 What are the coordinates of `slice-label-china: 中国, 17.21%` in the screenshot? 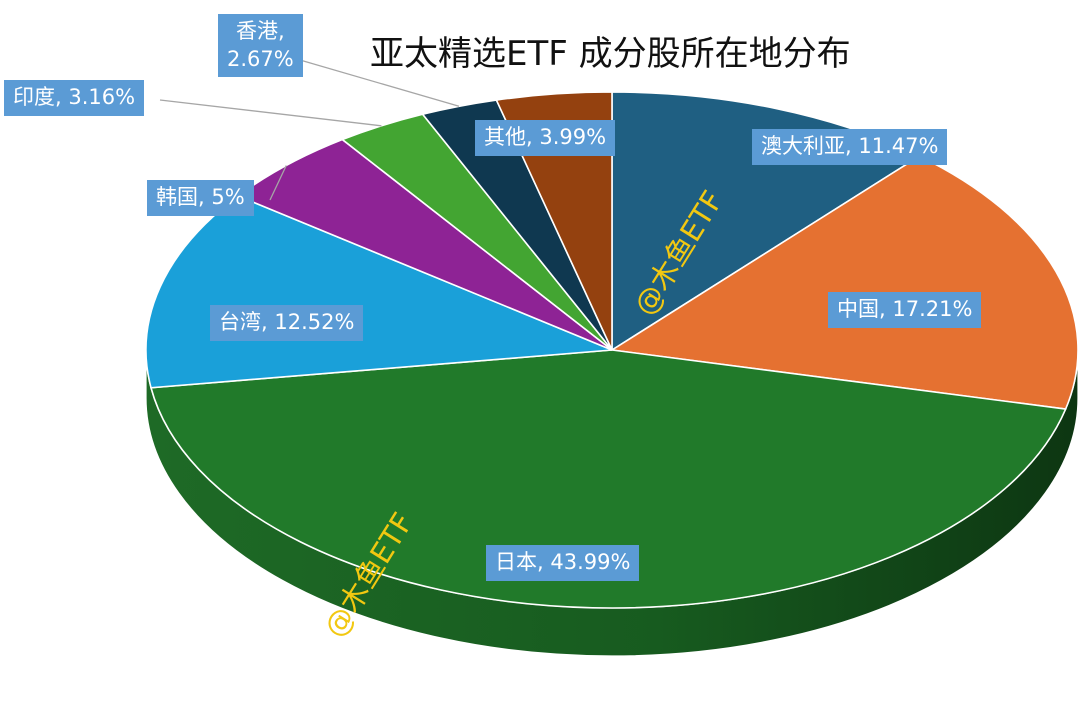 It's located at (905, 310).